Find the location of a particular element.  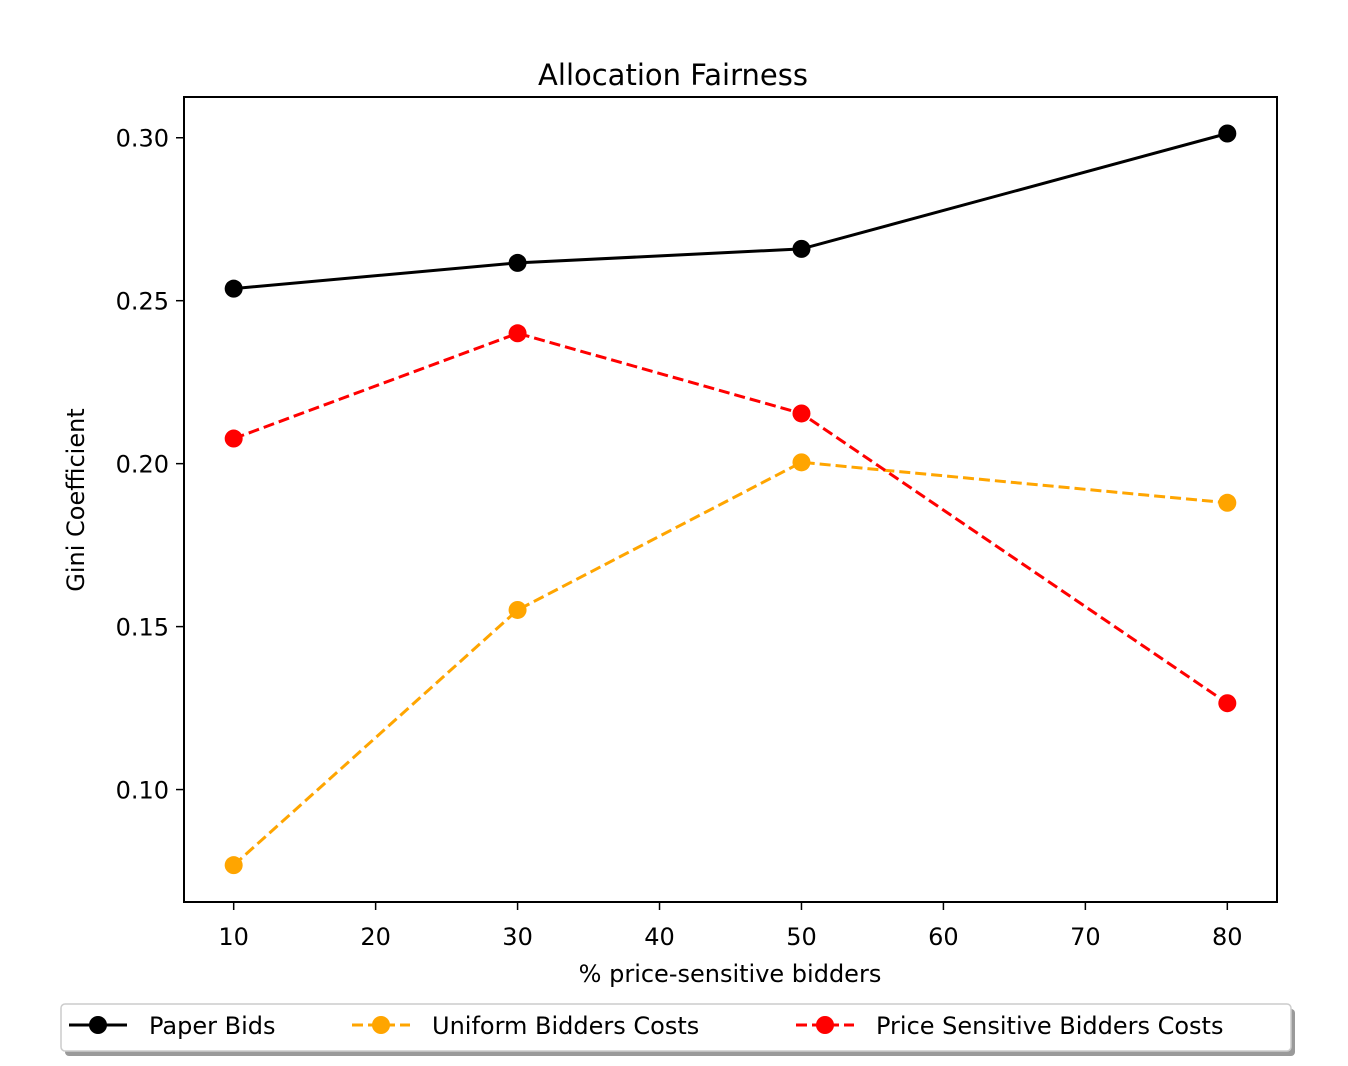

x-tick-label: 30 is located at coordinates (517, 937).